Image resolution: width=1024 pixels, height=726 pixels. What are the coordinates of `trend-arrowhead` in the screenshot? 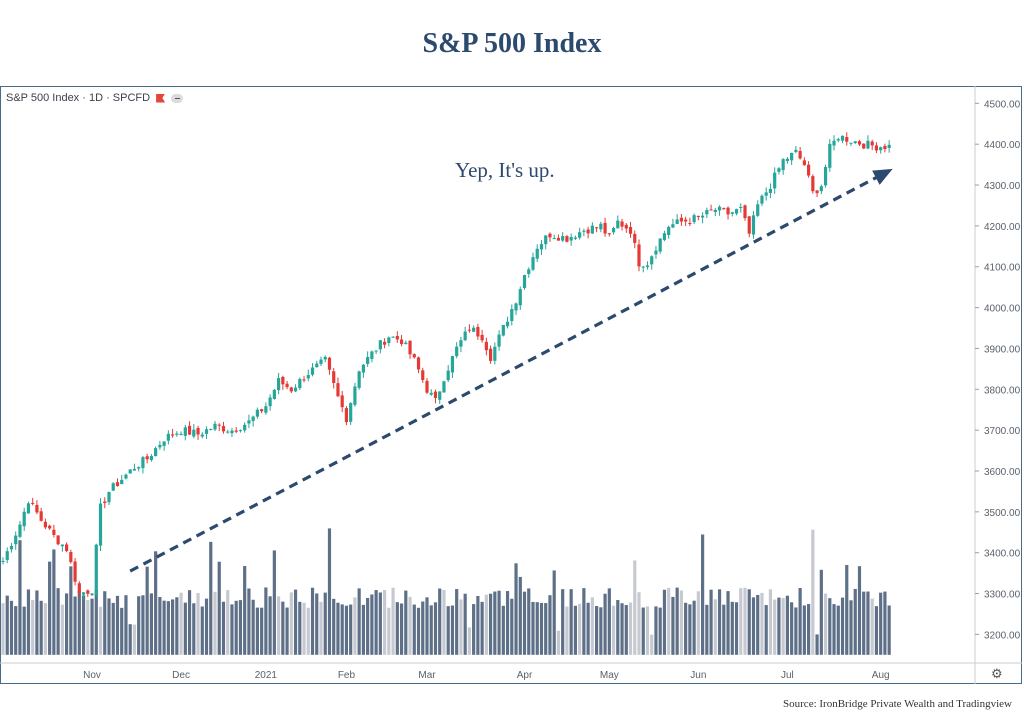 It's located at (882, 176).